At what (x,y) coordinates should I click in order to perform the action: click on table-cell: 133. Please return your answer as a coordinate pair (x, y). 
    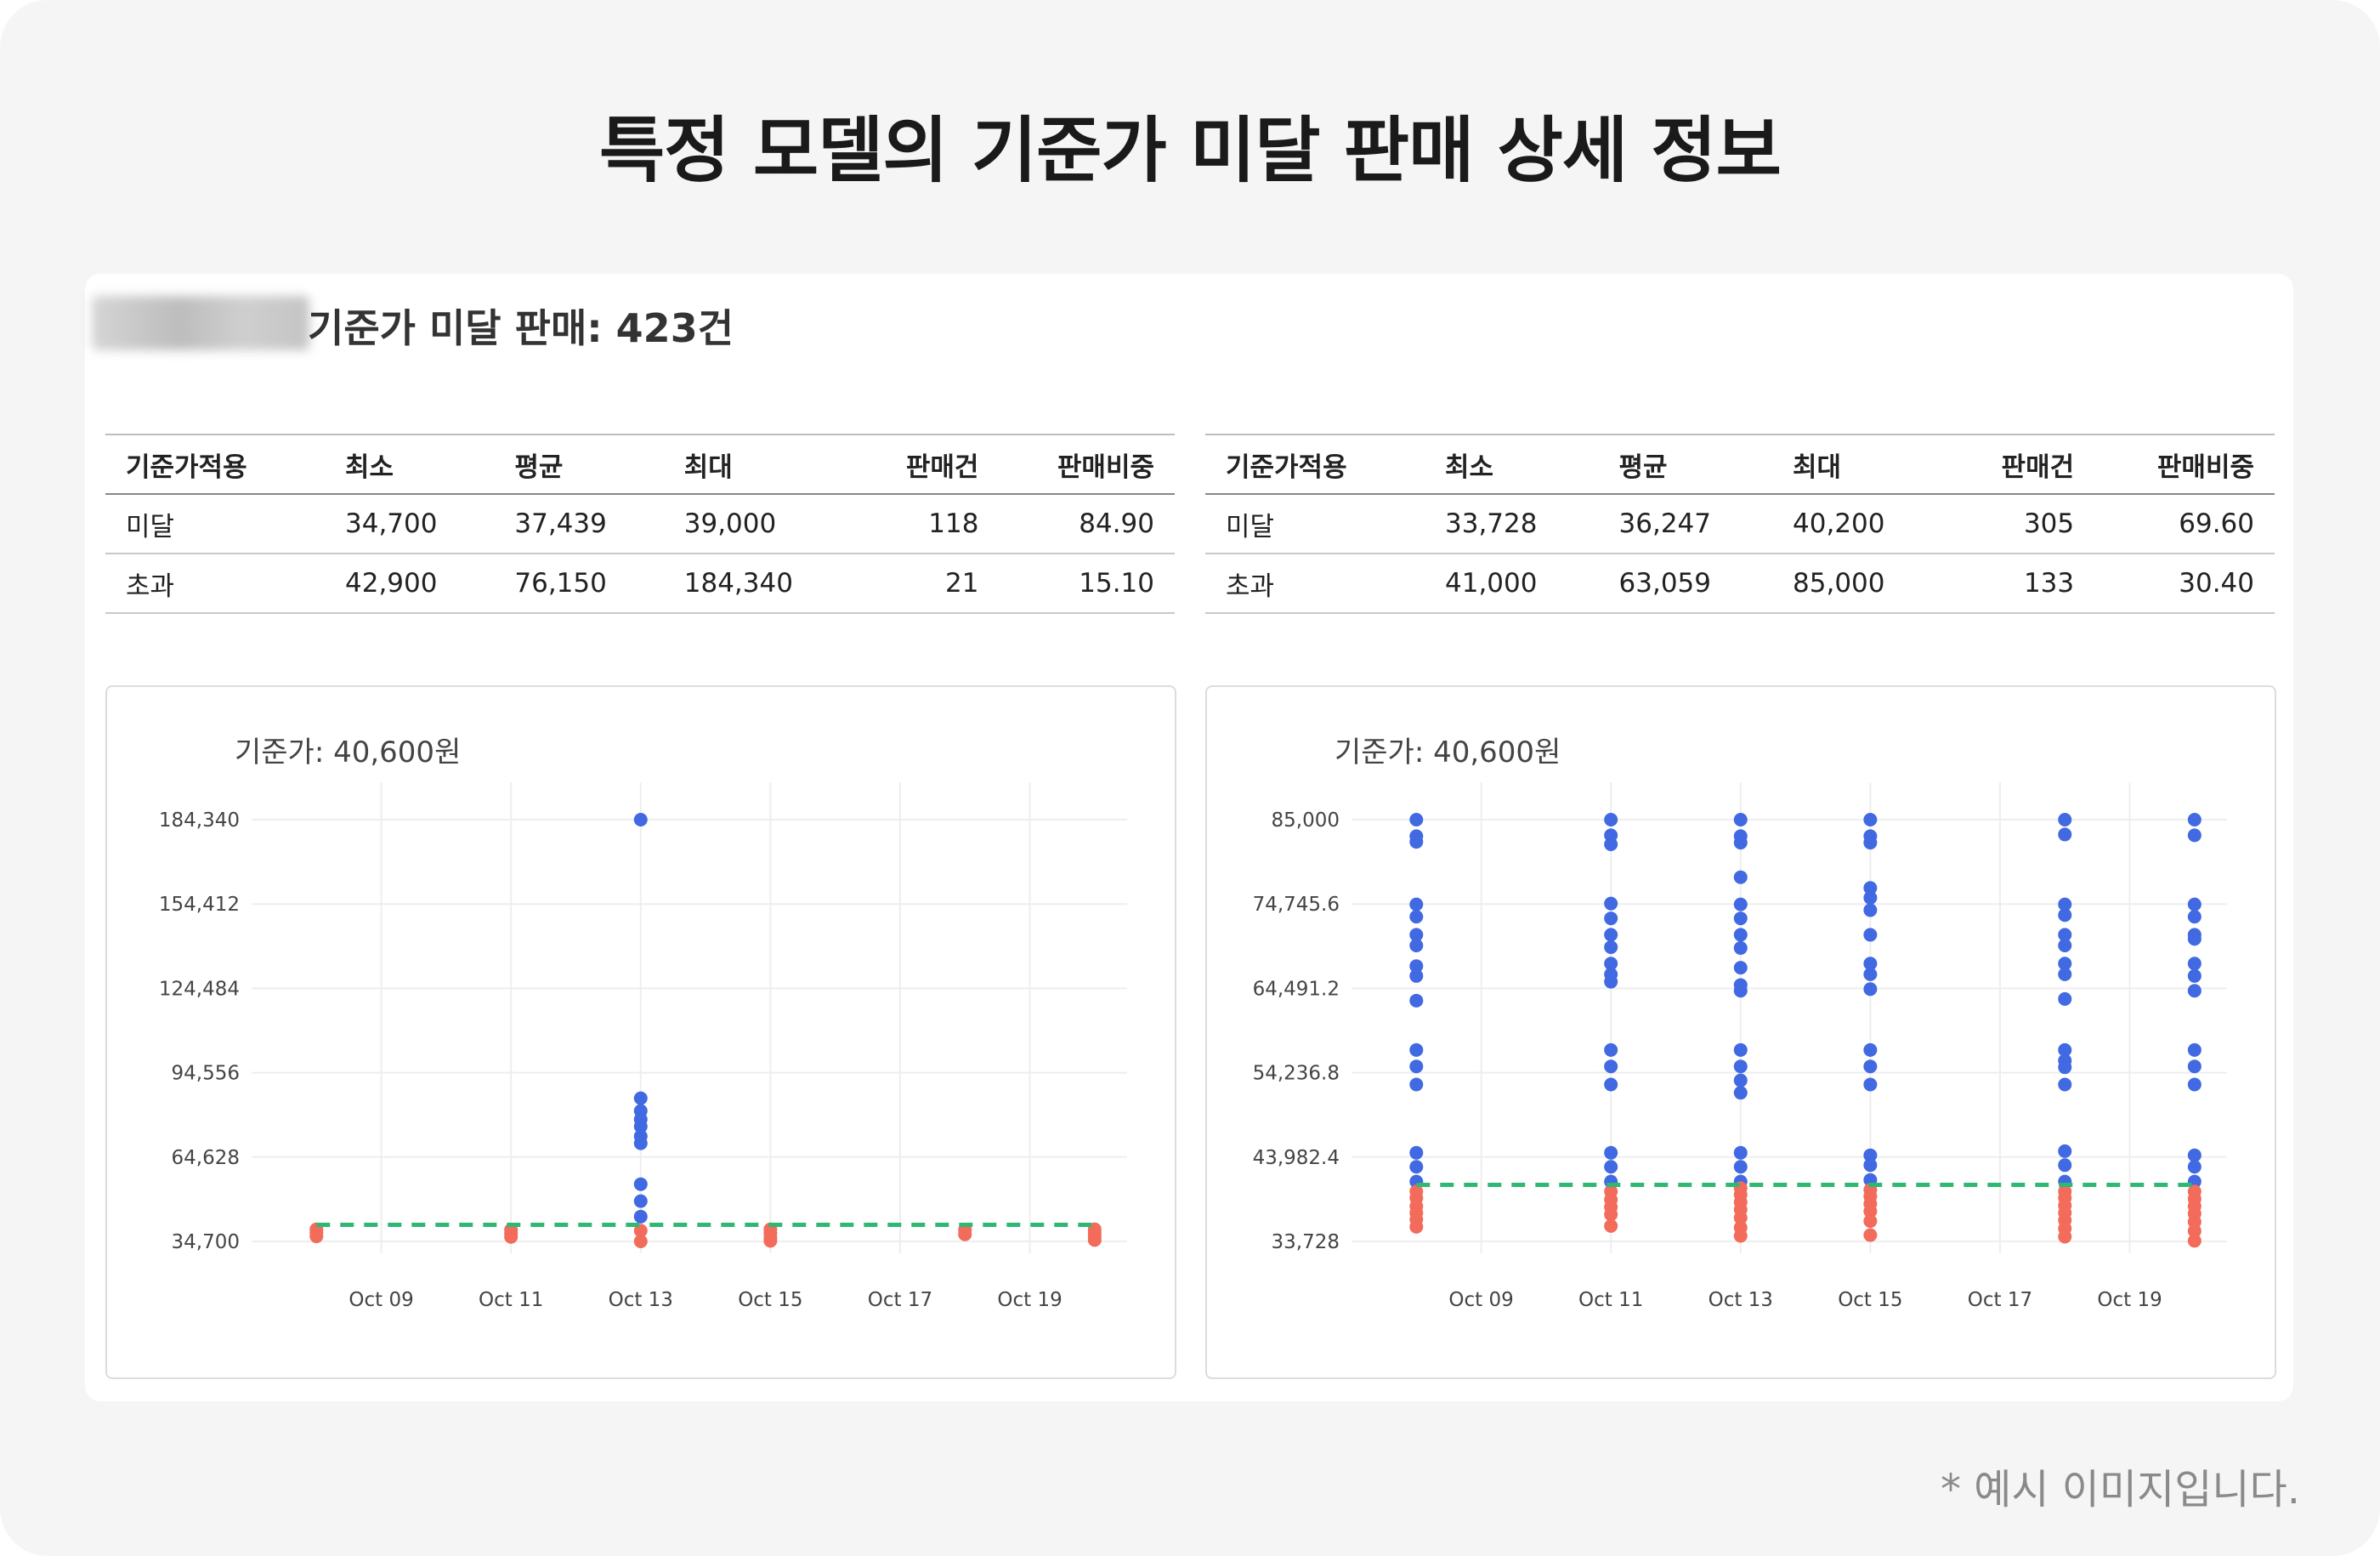
    Looking at the image, I should click on (2049, 583).